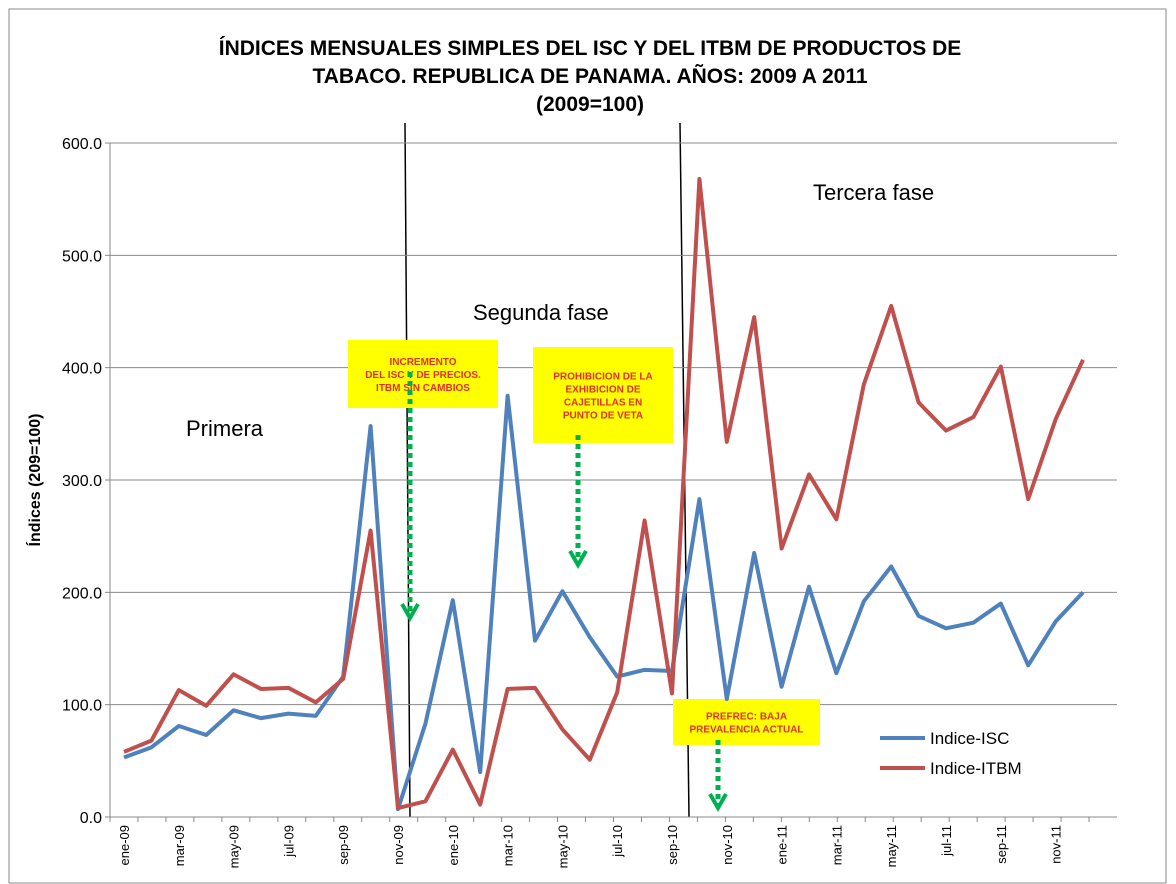 The width and height of the screenshot is (1176, 884). Describe the element at coordinates (82, 144) in the screenshot. I see `y-tick-label: 600.0` at that location.